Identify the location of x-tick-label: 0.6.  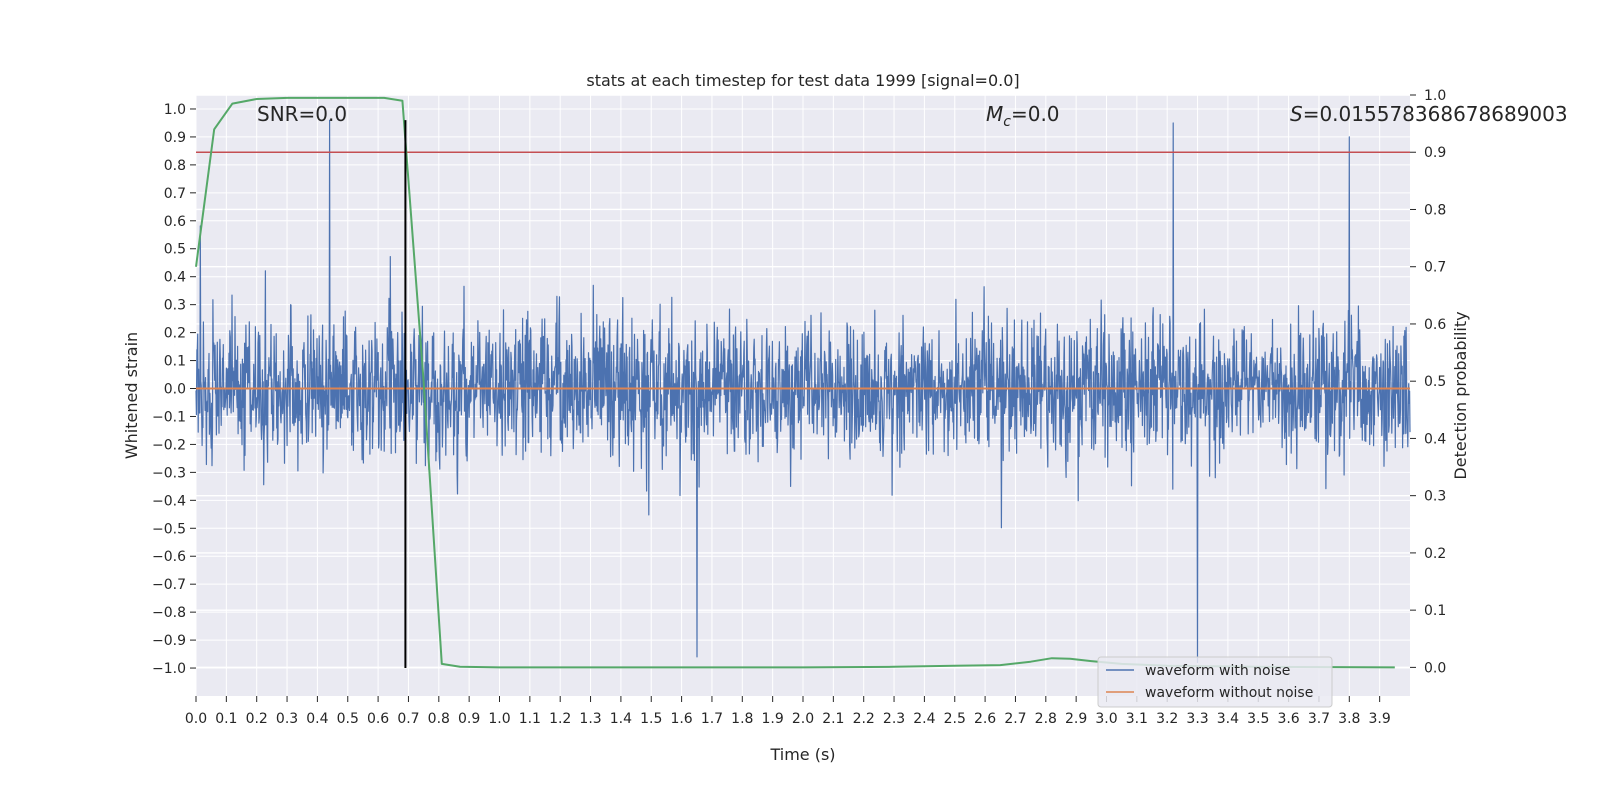
(378, 719).